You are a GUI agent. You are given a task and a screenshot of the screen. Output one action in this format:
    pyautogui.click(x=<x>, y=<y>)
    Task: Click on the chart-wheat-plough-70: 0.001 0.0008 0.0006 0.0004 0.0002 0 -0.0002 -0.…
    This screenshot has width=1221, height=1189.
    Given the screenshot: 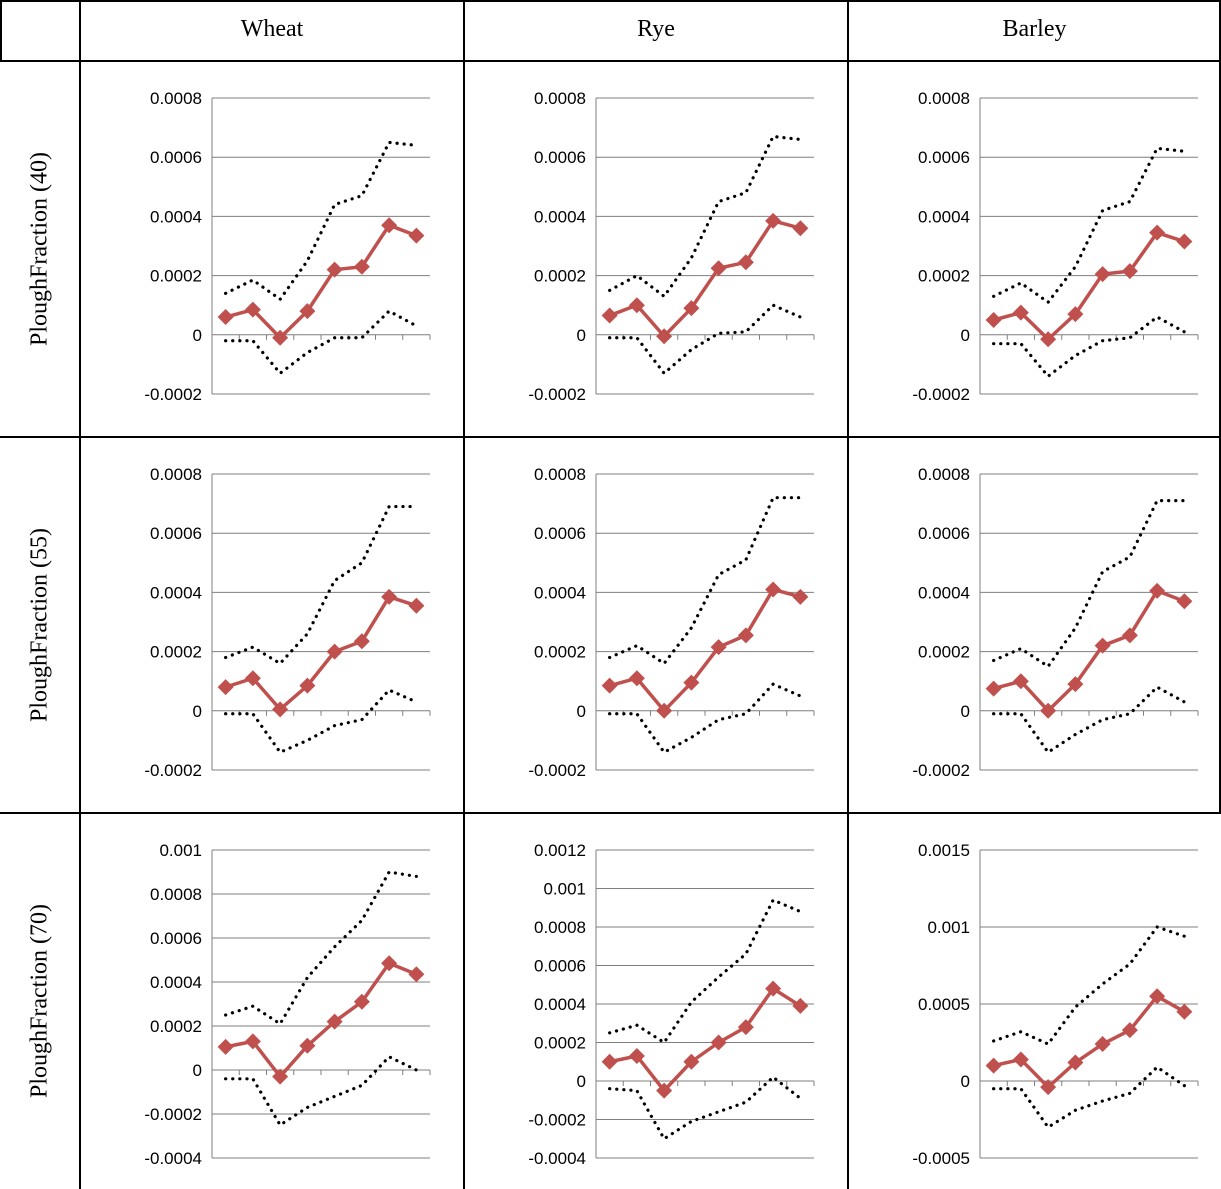 What is the action you would take?
    pyautogui.click(x=287, y=1004)
    